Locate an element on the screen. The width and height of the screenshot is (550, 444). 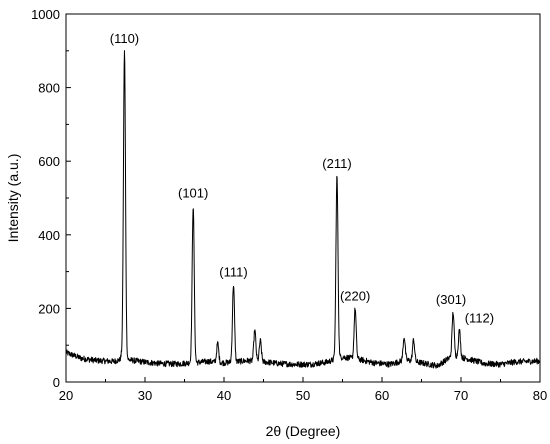
peak-label: (101) is located at coordinates (193, 192).